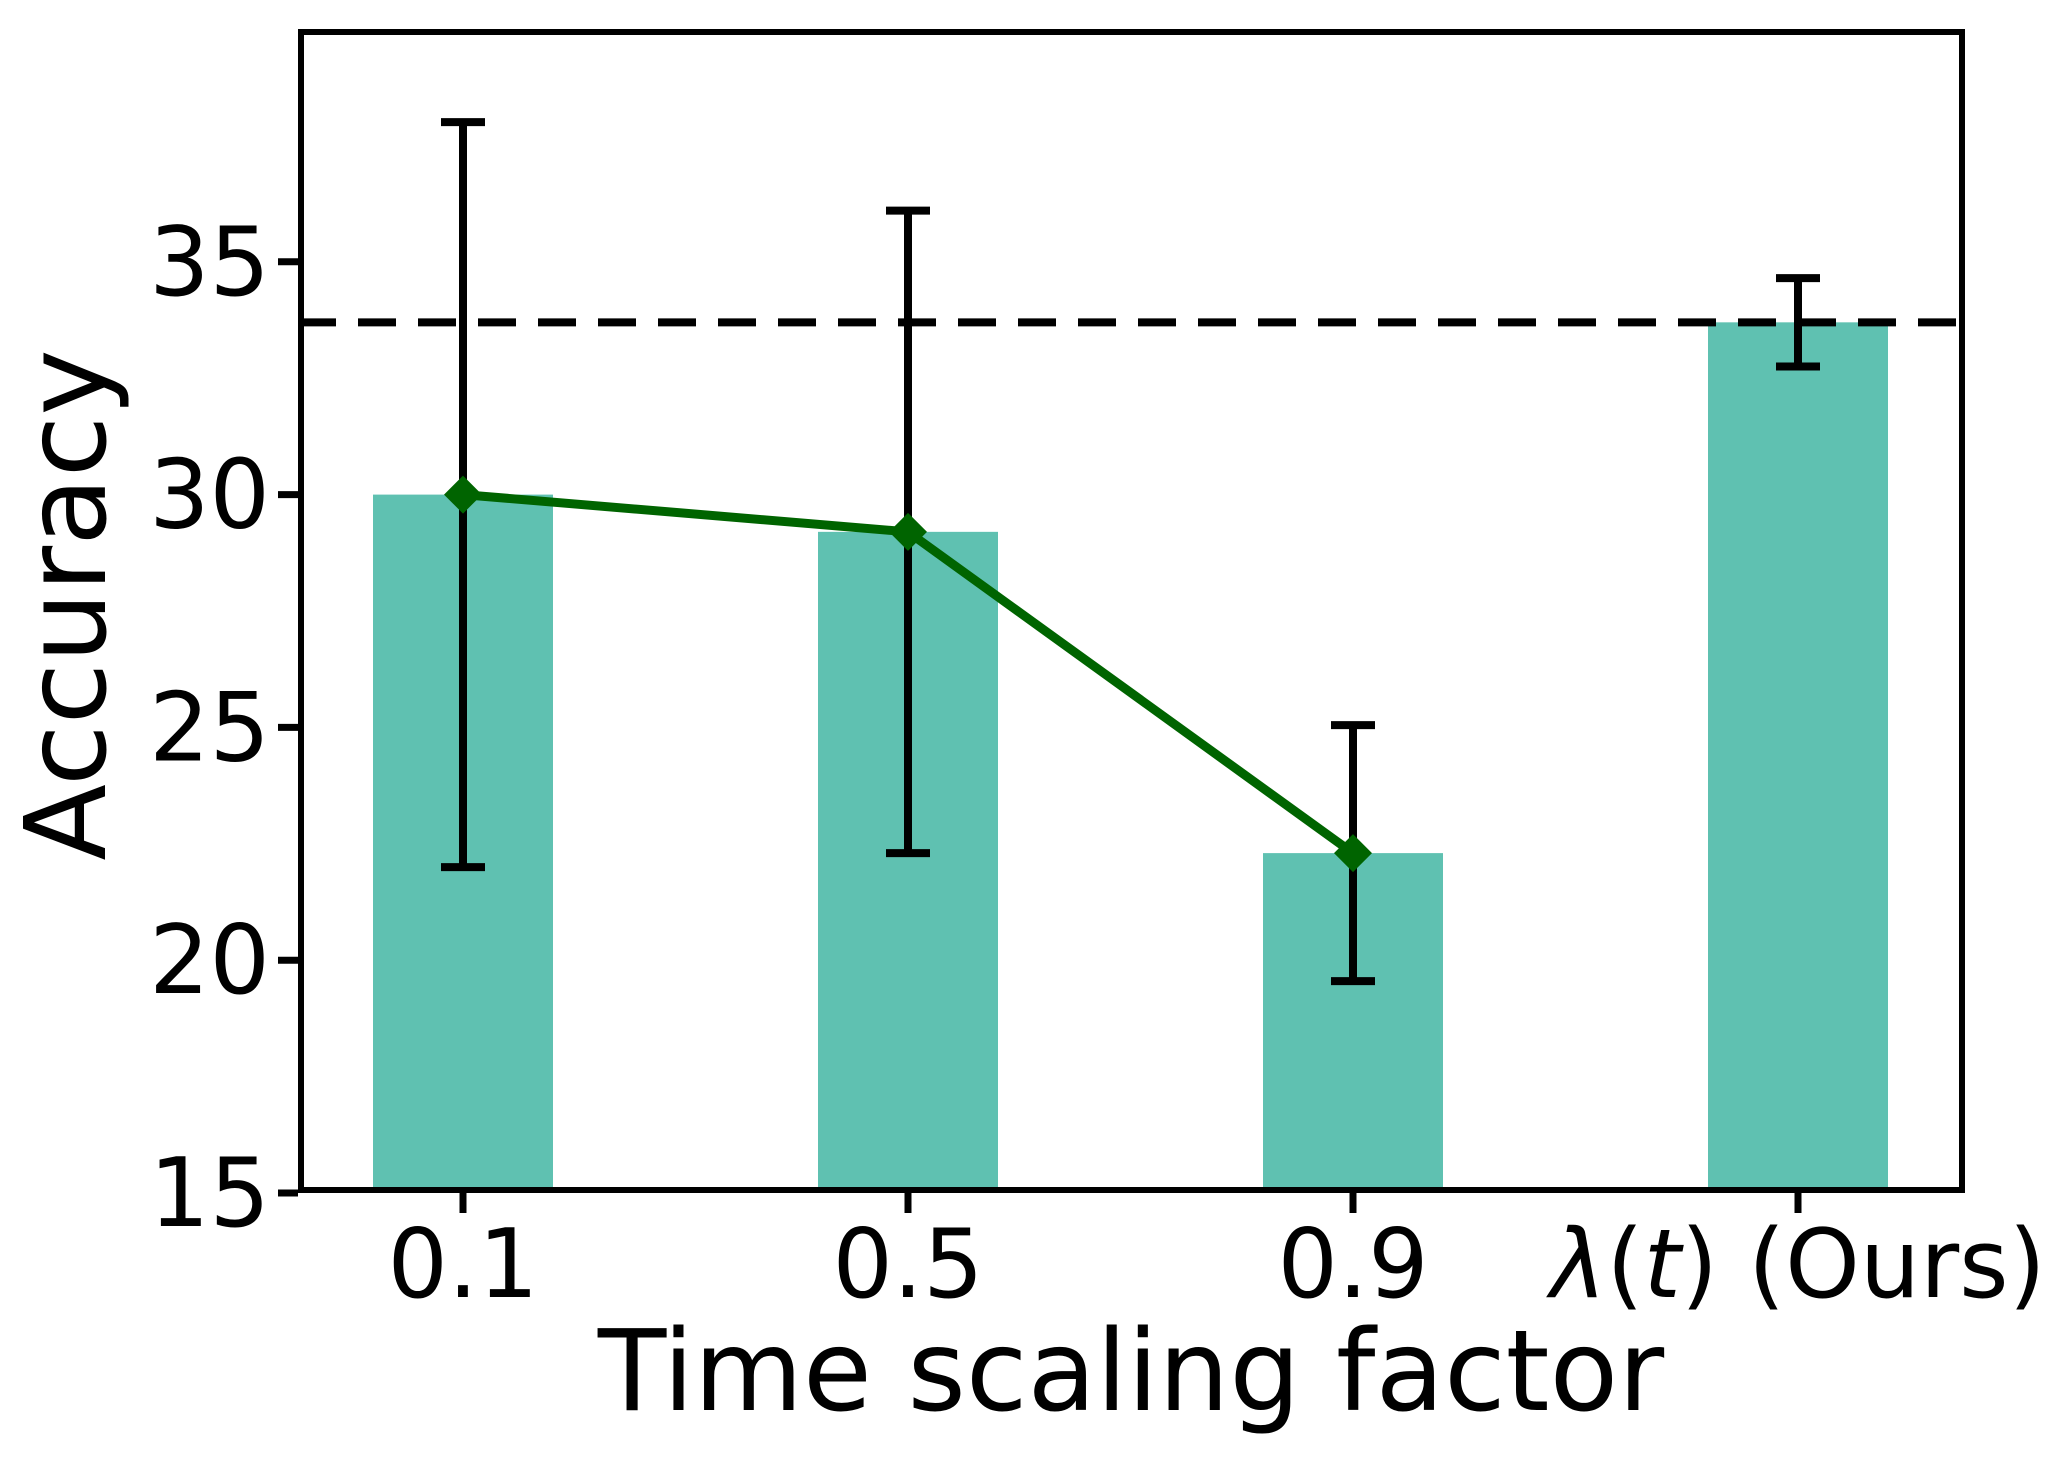 The height and width of the screenshot is (1472, 2068). Describe the element at coordinates (209, 961) in the screenshot. I see `y-tick-label: 20` at that location.